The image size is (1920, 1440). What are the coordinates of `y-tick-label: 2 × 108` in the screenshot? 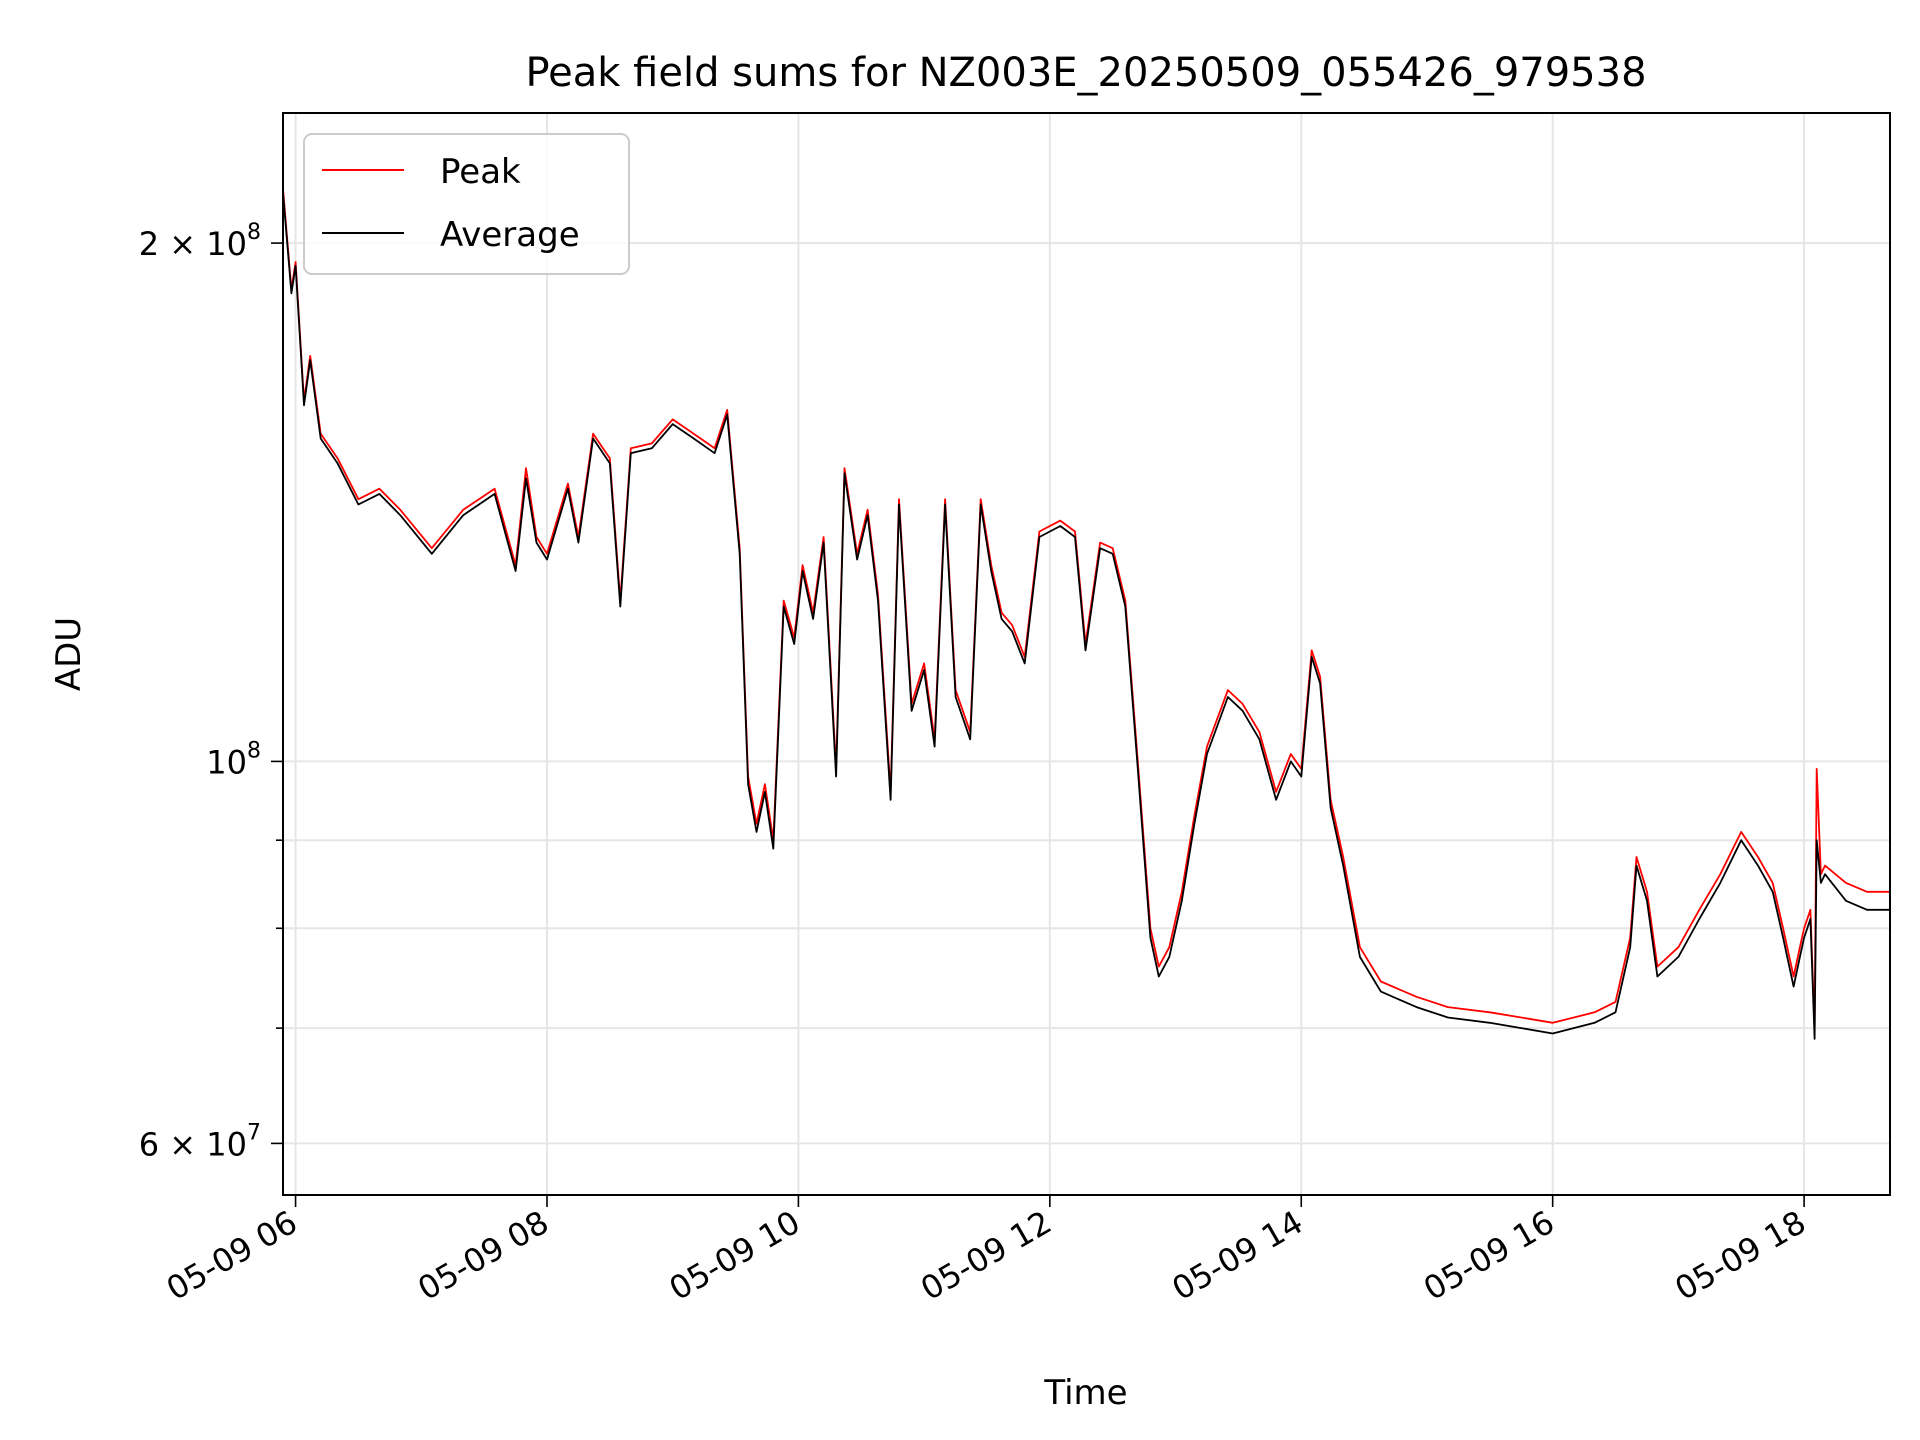 It's located at (200, 241).